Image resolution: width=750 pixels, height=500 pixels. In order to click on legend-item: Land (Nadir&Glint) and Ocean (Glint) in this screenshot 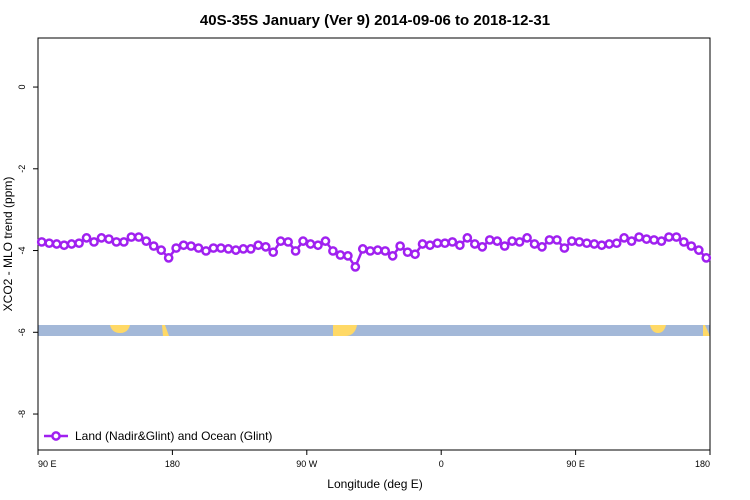, I will do `click(158, 436)`.